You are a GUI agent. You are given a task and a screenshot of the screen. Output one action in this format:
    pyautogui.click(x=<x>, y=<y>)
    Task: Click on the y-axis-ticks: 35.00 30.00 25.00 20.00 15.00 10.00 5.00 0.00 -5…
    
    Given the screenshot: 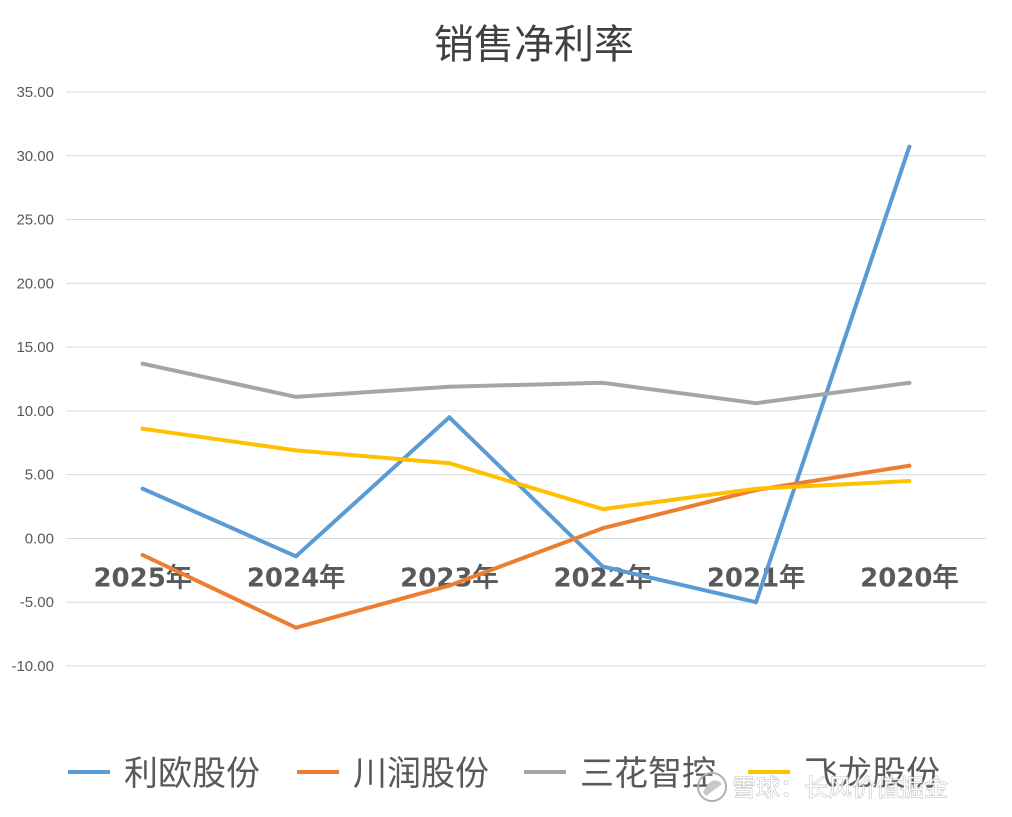 What is the action you would take?
    pyautogui.click(x=32, y=379)
    